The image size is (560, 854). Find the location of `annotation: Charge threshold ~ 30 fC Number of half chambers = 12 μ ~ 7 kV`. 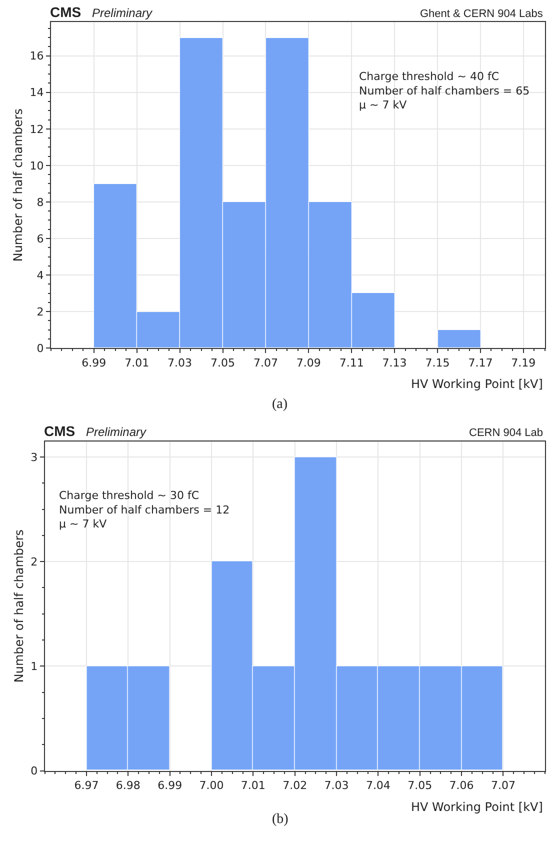

annotation: Charge threshold ~ 30 fC Number of half chambers = 12 μ ~ 7 kV is located at coordinates (144, 510).